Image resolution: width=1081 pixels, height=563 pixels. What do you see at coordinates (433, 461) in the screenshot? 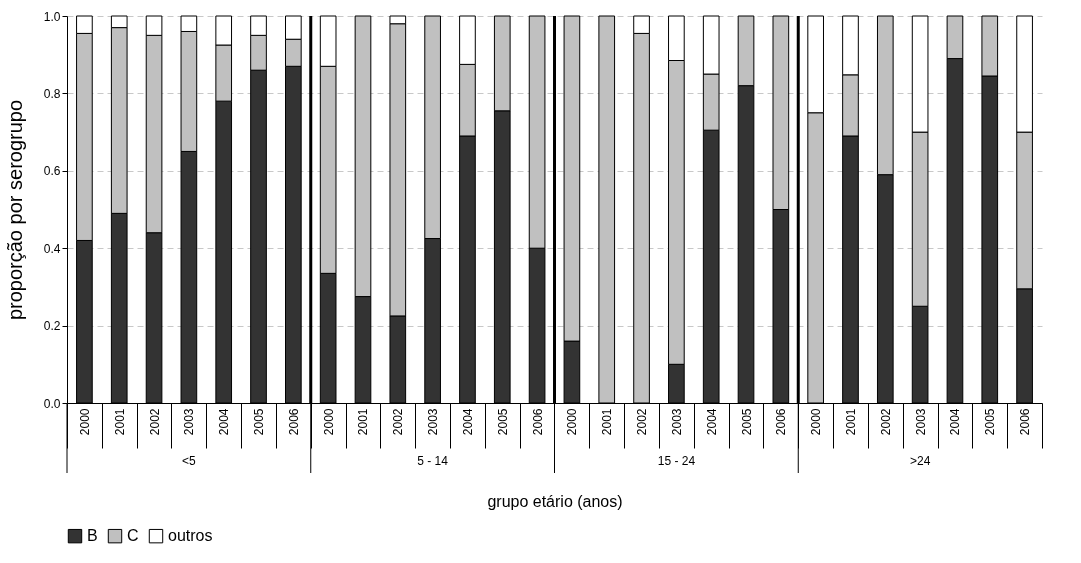
I see `text: 5 - 14` at bounding box center [433, 461].